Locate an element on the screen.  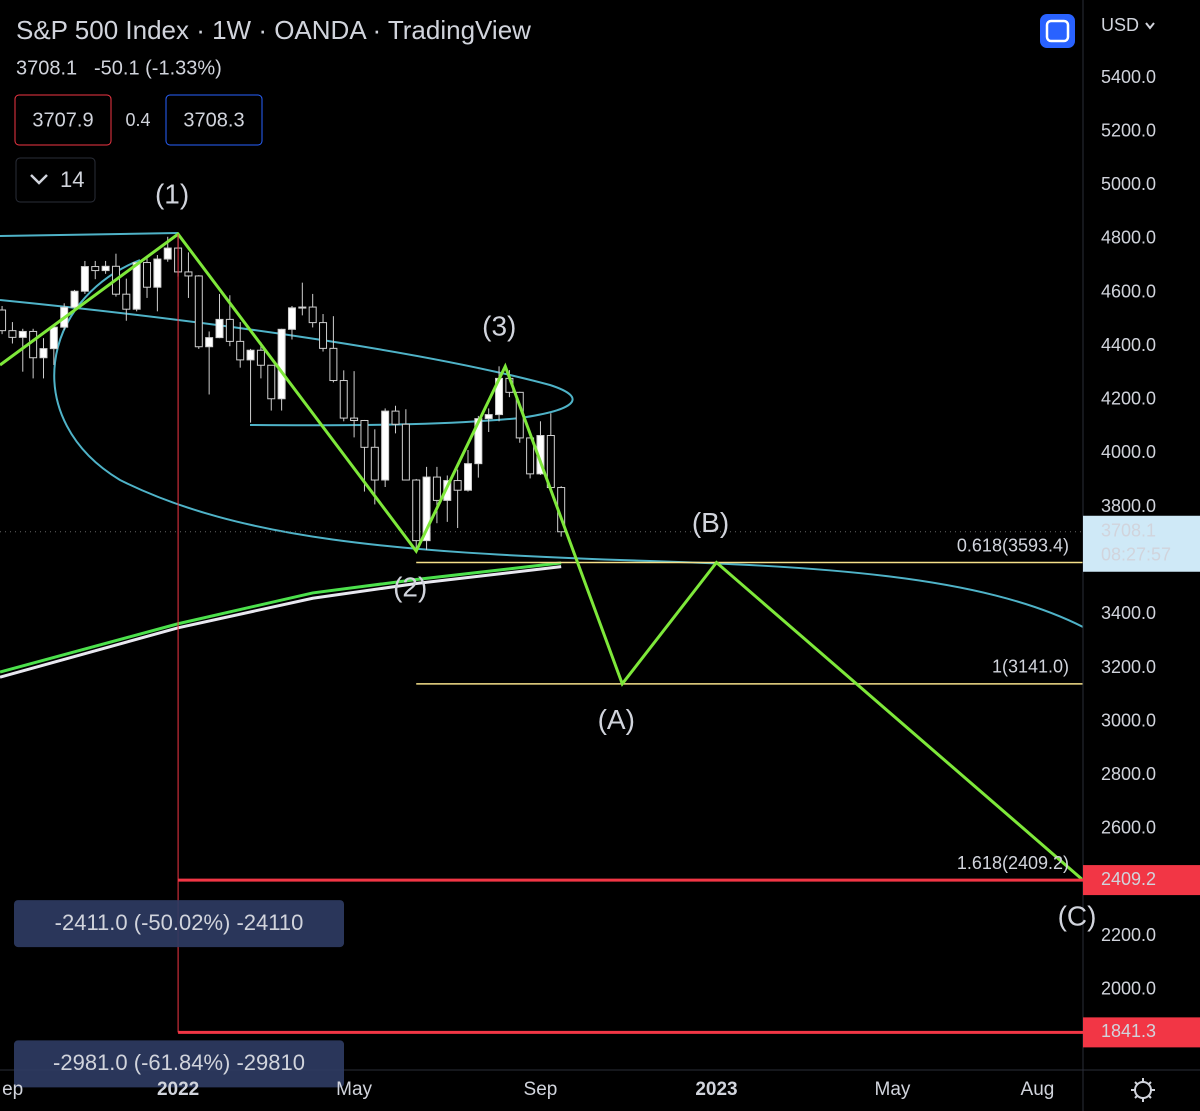
indicator-toggle is located at coordinates (55, 180).